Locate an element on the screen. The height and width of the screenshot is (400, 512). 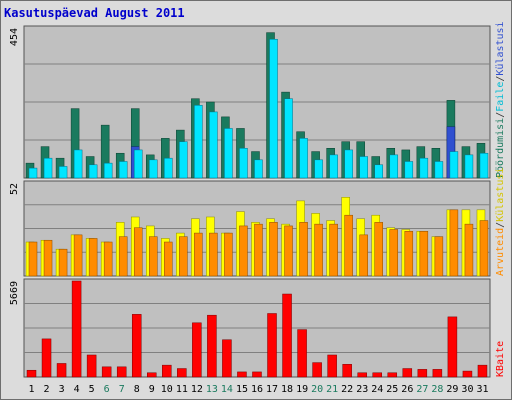
x-tick-label: 23 is located at coordinates (362, 389).